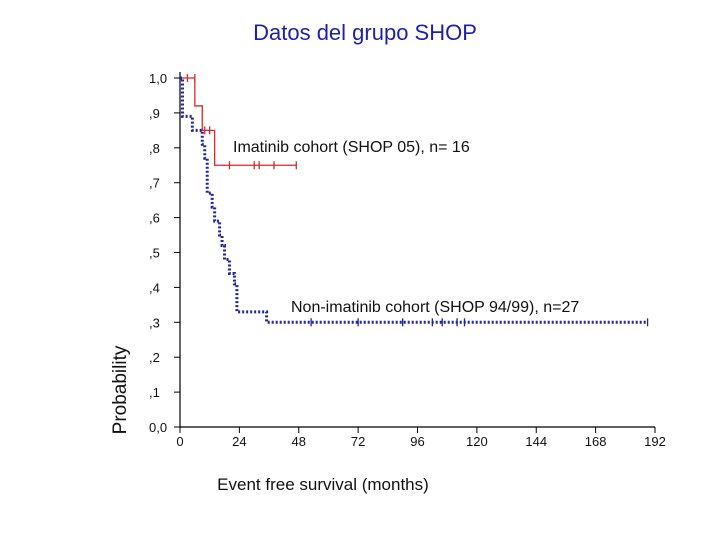 Image resolution: width=720 pixels, height=540 pixels. What do you see at coordinates (154, 183) in the screenshot?
I see `y-tick-label: ,7` at bounding box center [154, 183].